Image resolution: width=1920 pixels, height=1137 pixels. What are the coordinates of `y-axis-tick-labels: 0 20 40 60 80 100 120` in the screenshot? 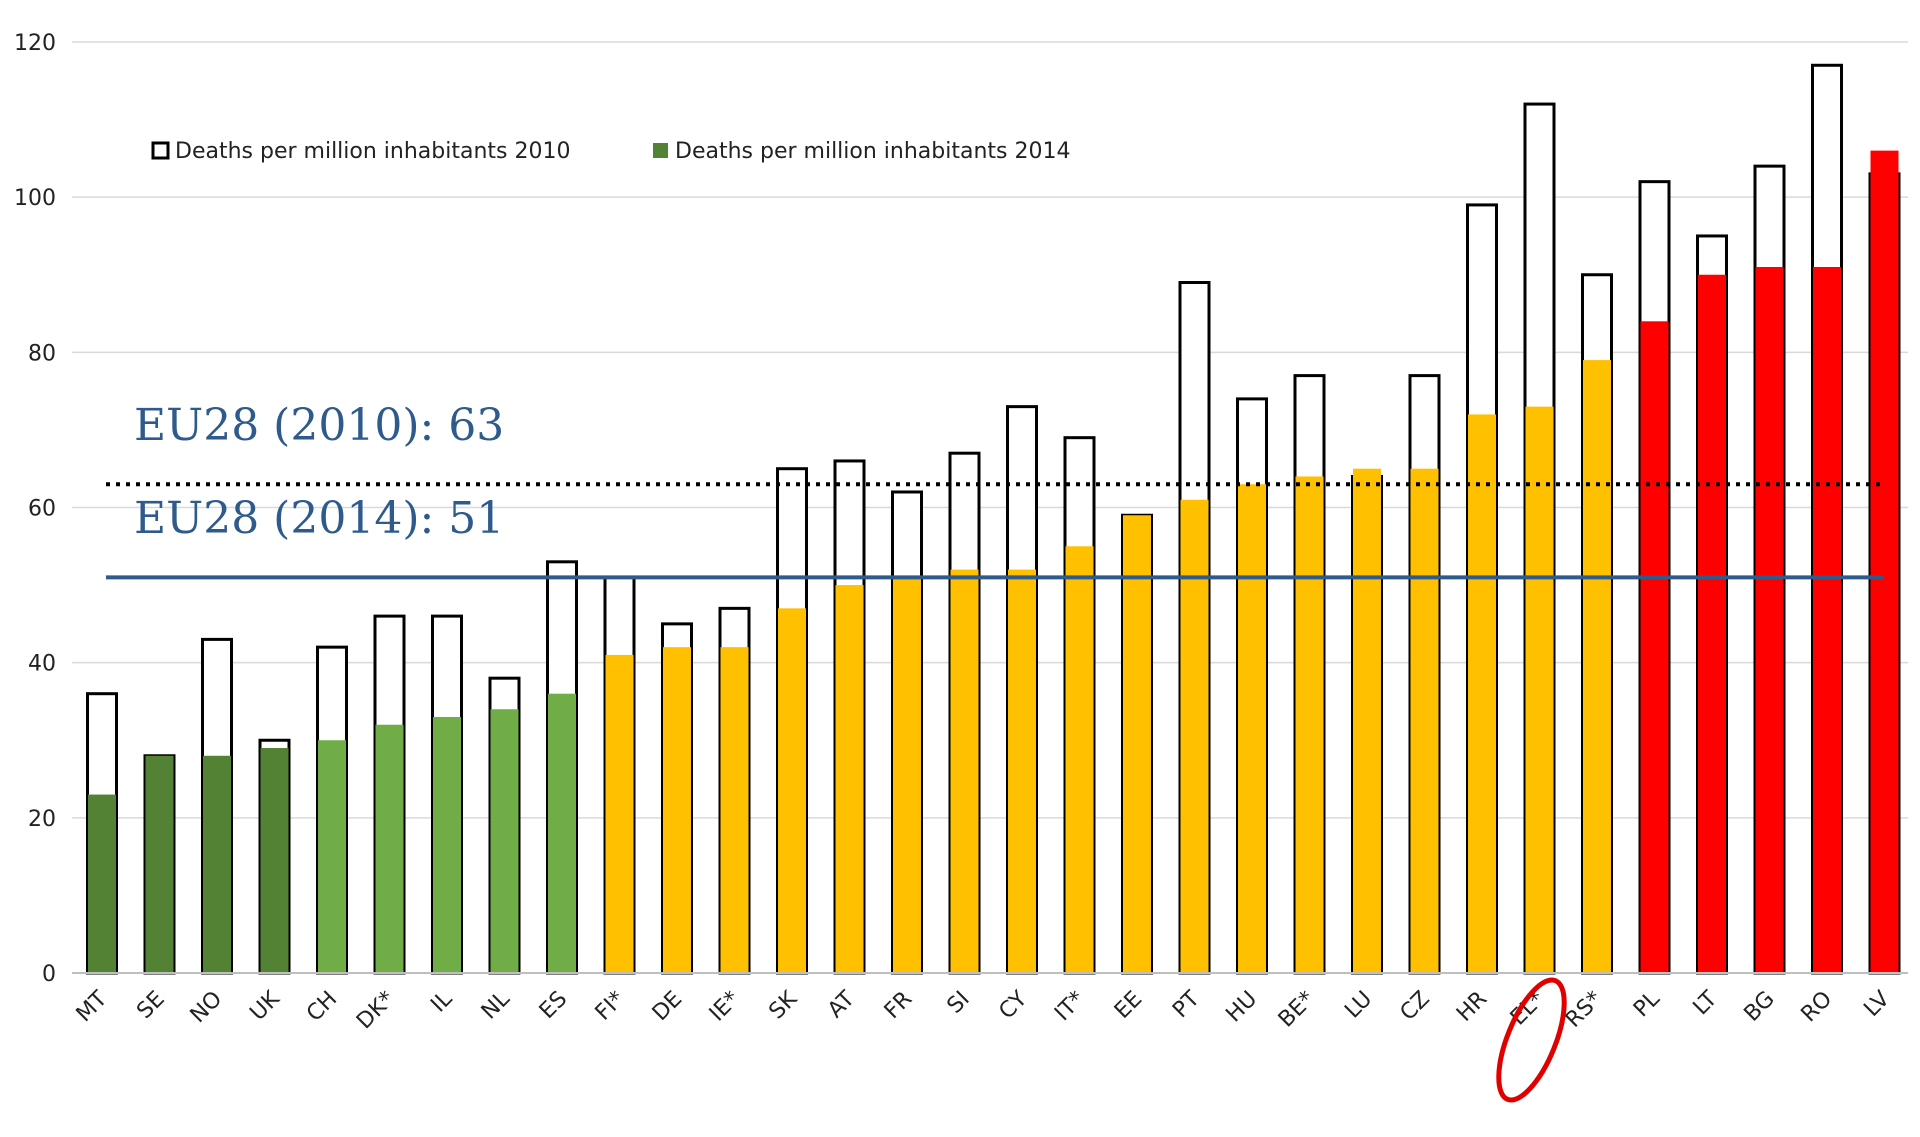 It's located at (35, 509).